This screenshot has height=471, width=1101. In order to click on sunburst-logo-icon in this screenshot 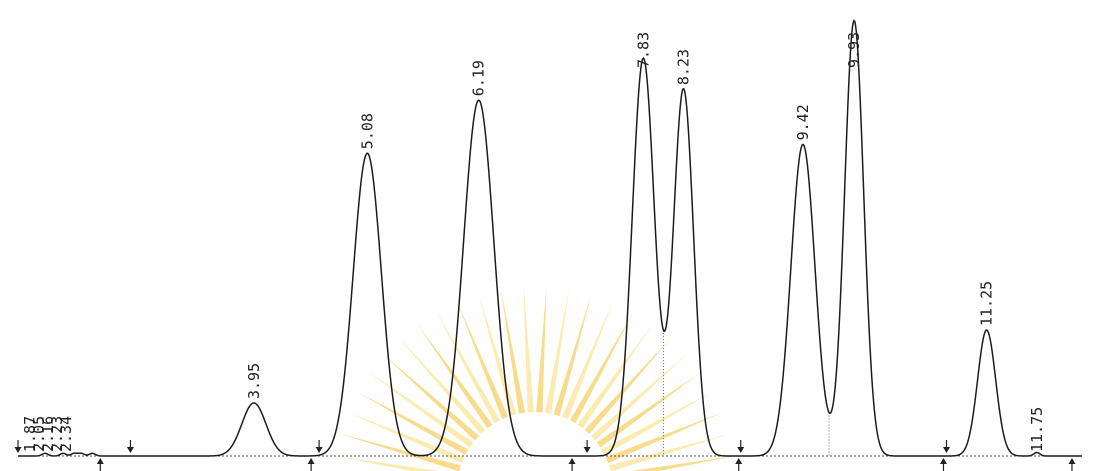, I will do `click(535, 378)`.